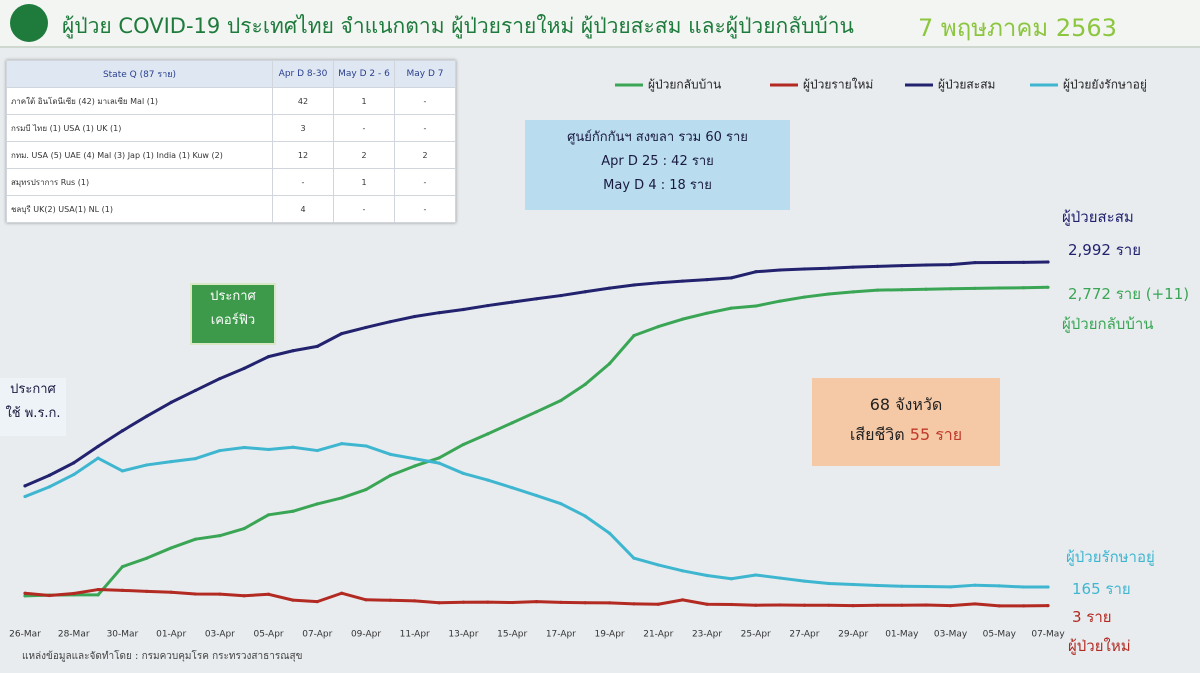 The width and height of the screenshot is (1200, 673). I want to click on x-tick-label: 01-Apr, so click(171, 635).